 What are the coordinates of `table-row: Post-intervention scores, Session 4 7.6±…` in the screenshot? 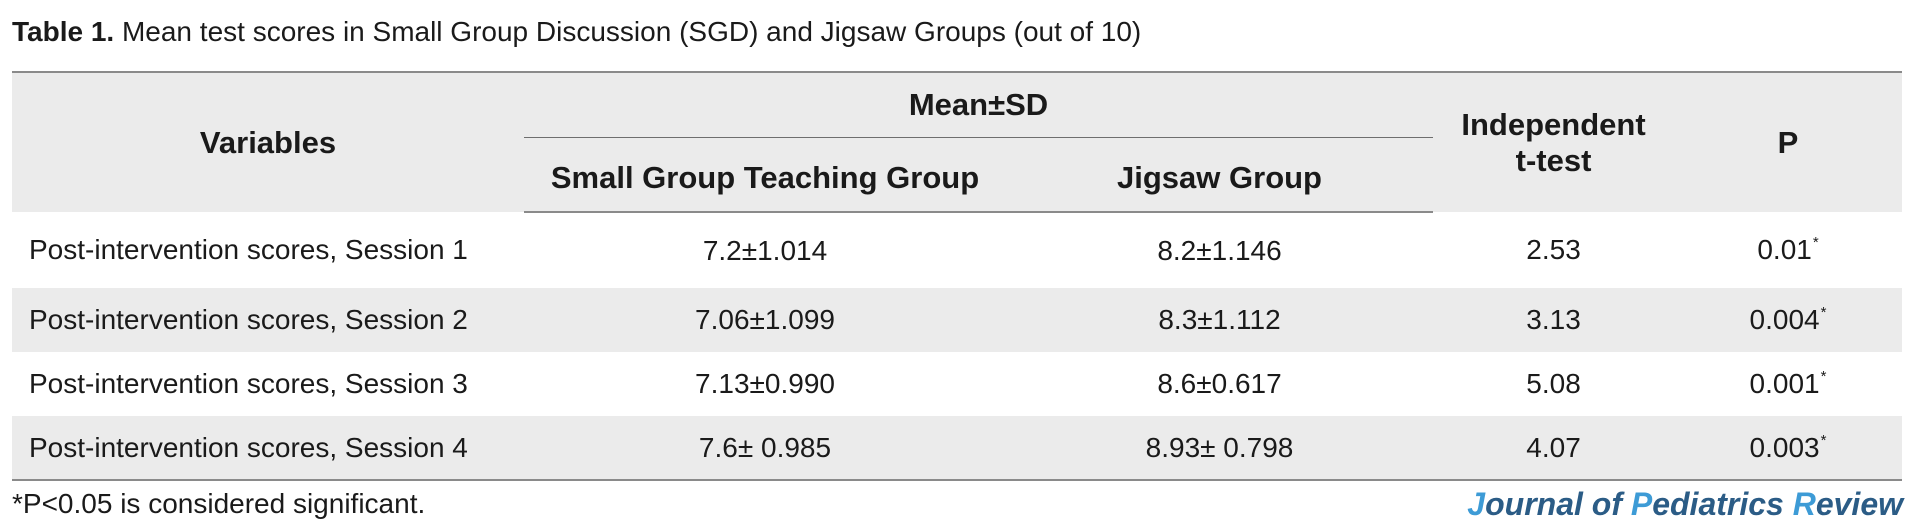 It's located at (957, 448).